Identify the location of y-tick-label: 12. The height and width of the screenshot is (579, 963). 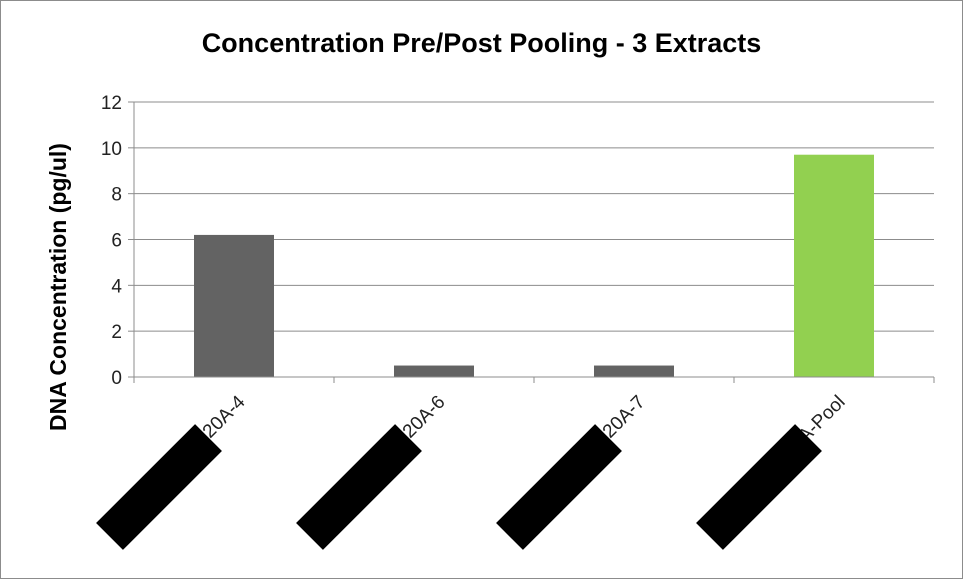
(111, 103).